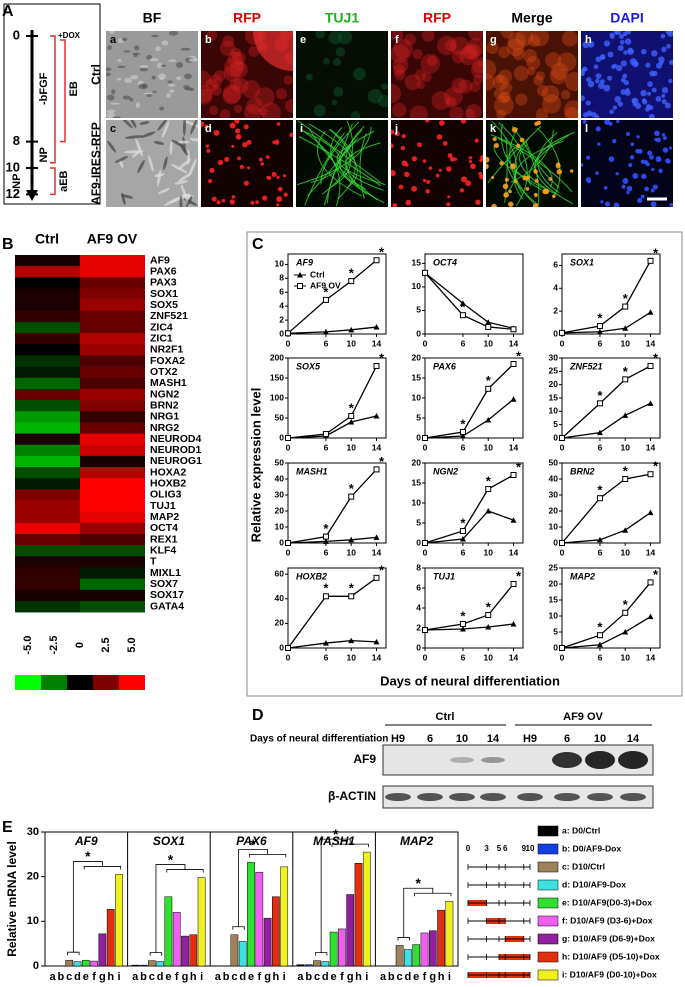 The height and width of the screenshot is (987, 685). I want to click on lane-label: 6, so click(567, 739).